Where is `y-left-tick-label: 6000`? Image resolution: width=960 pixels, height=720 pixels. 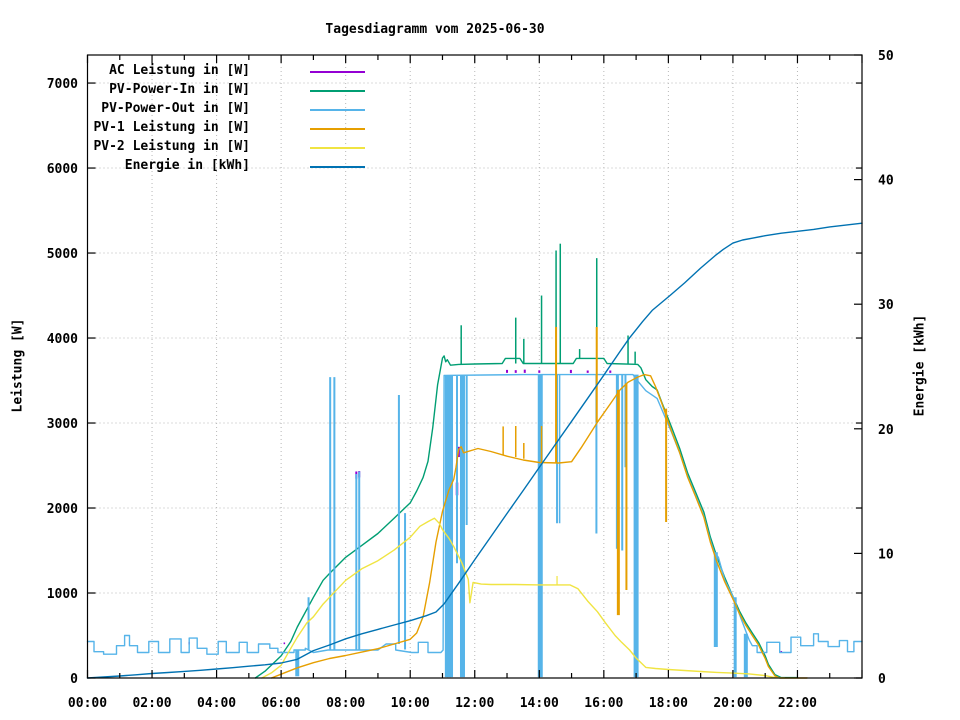 y-left-tick-label: 6000 is located at coordinates (62, 169).